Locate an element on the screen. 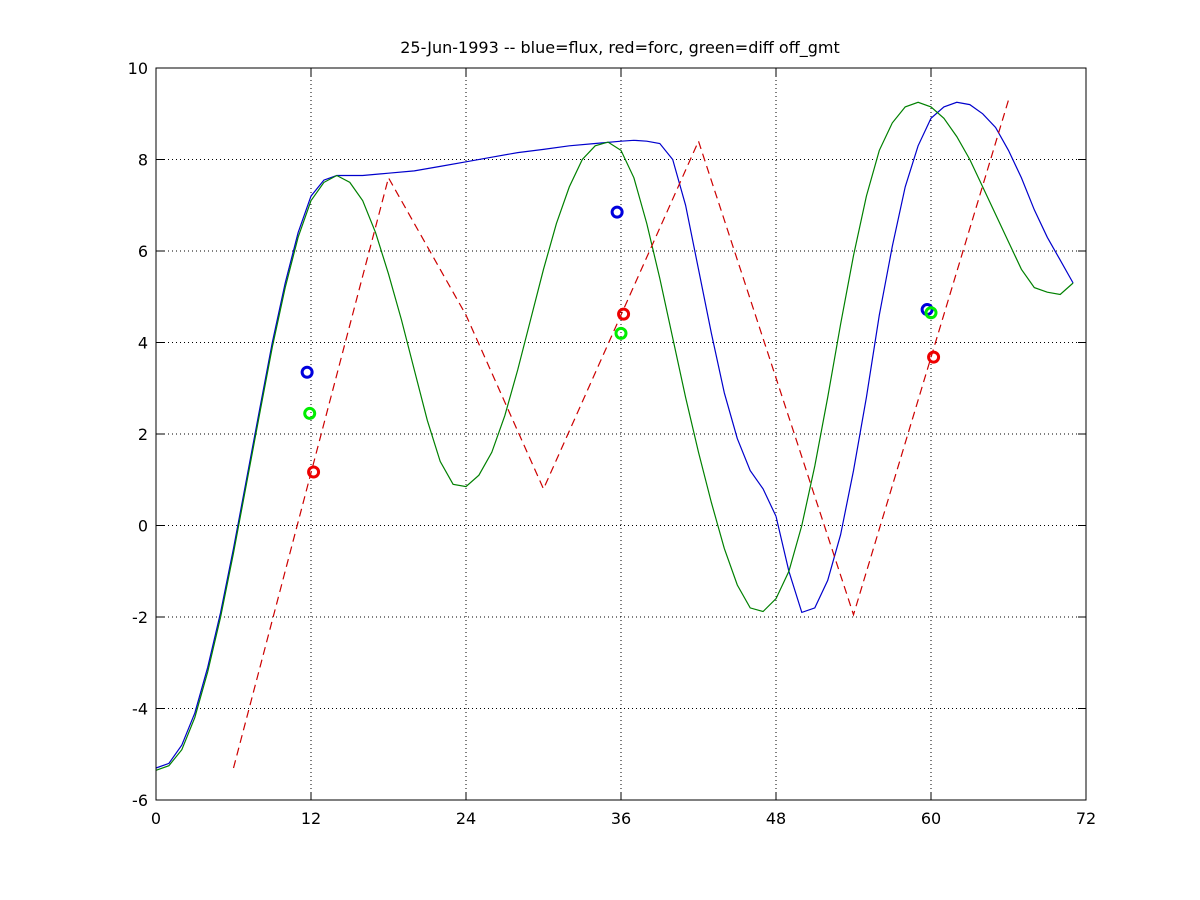 The height and width of the screenshot is (900, 1200). y-tick-label: -4 is located at coordinates (140, 709).